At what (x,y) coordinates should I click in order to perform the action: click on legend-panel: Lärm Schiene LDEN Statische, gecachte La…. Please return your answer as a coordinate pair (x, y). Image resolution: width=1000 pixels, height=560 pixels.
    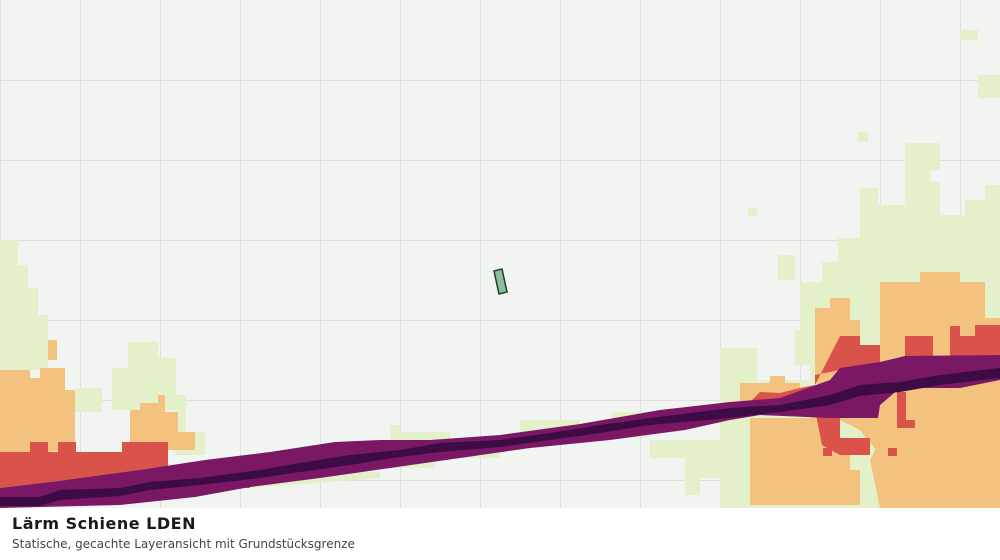
    Looking at the image, I should click on (500, 534).